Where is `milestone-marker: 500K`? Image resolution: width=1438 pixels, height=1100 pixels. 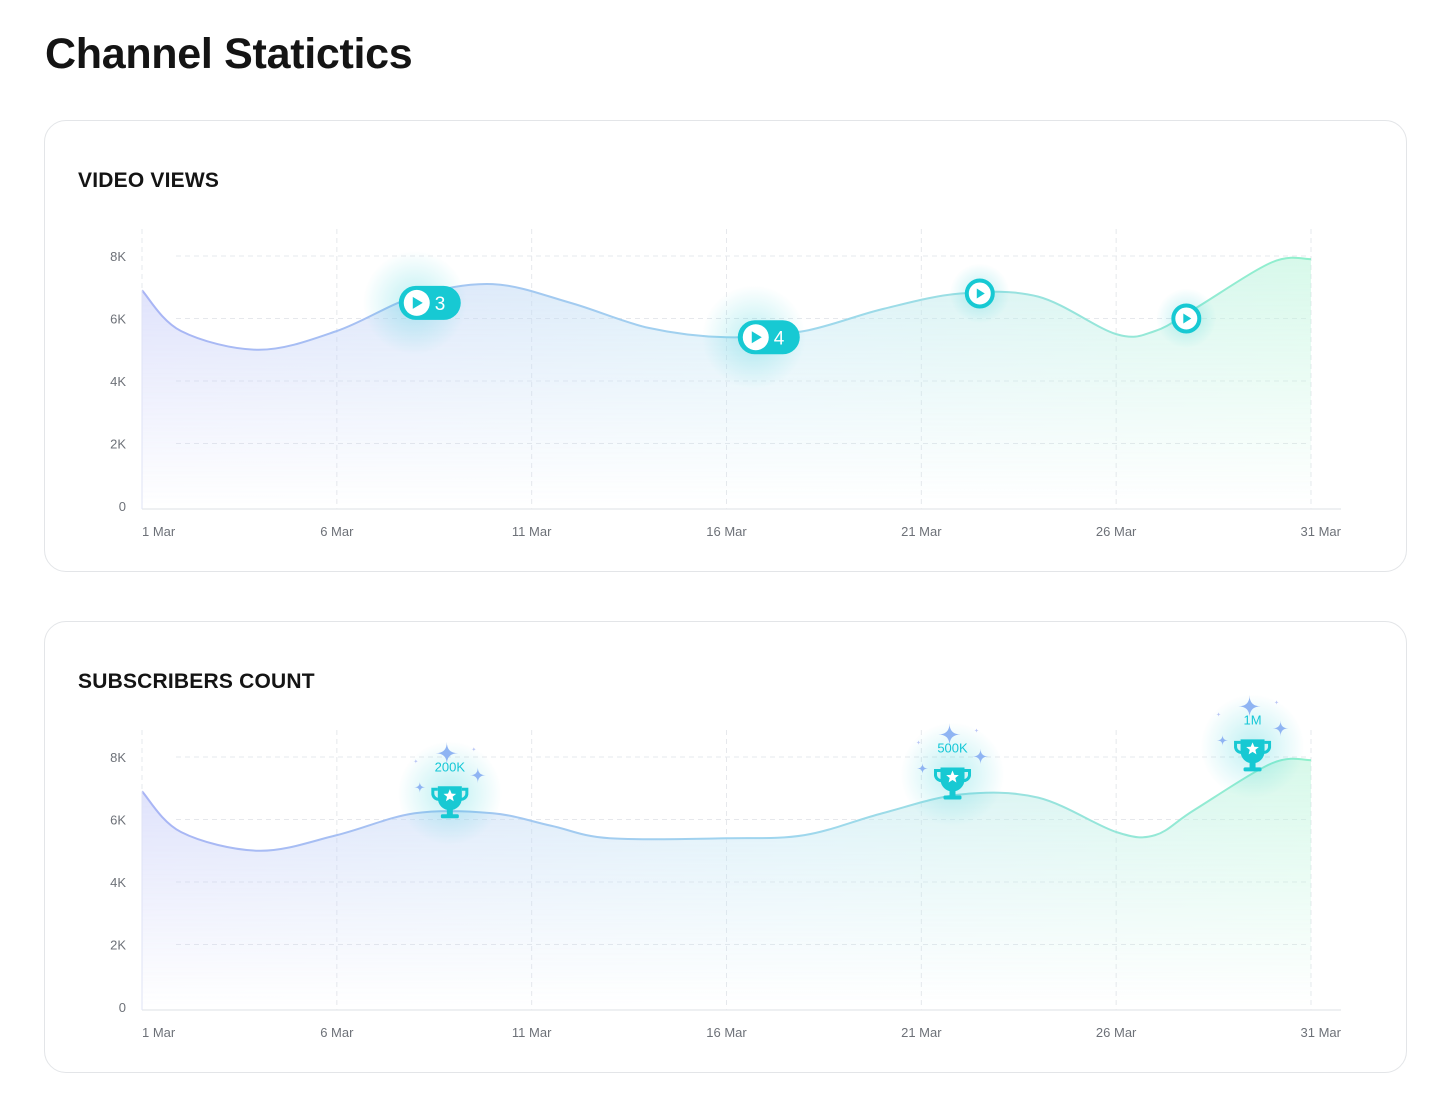
milestone-marker: 500K is located at coordinates (952, 774).